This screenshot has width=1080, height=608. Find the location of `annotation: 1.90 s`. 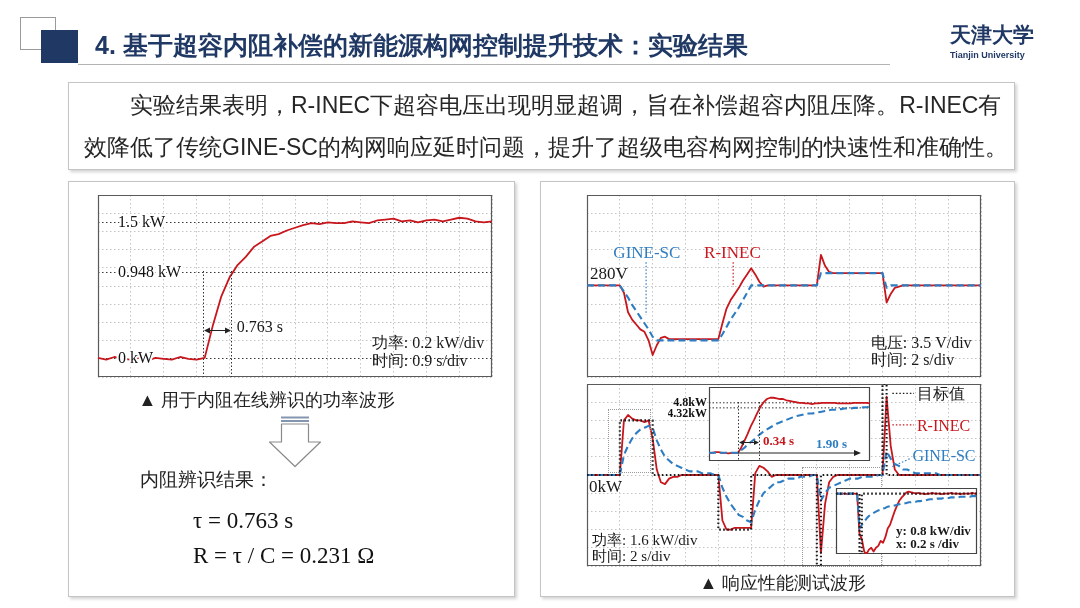

annotation: 1.90 s is located at coordinates (831, 444).